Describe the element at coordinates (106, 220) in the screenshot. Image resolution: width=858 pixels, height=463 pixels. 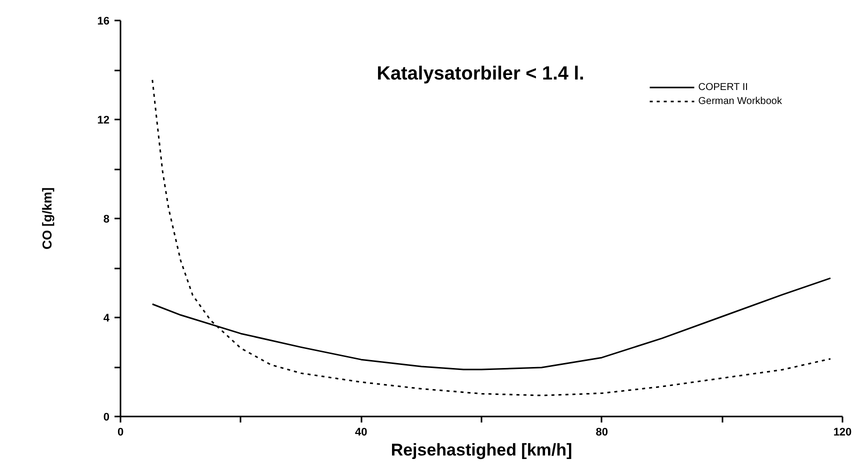
I see `y-tick-label: 8` at that location.